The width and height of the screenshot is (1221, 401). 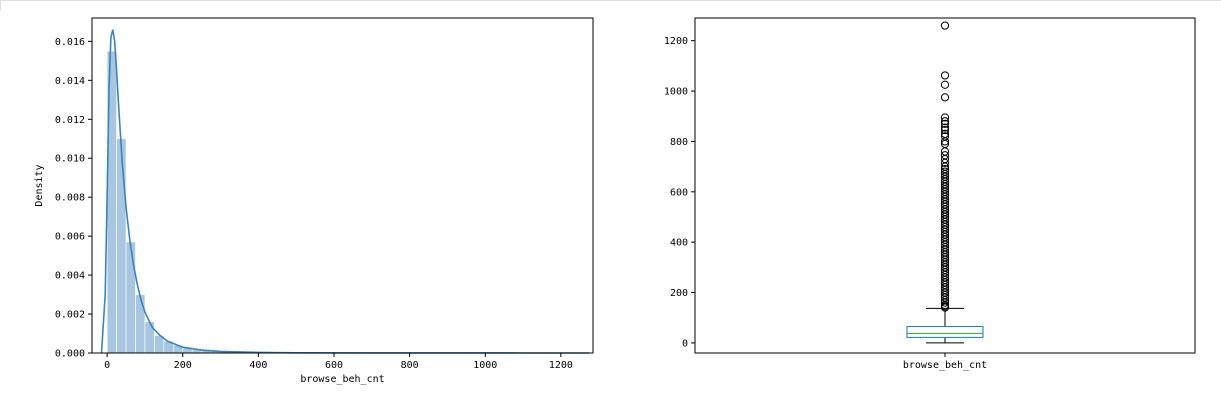 I want to click on cell-border-left, so click(x=0, y=5).